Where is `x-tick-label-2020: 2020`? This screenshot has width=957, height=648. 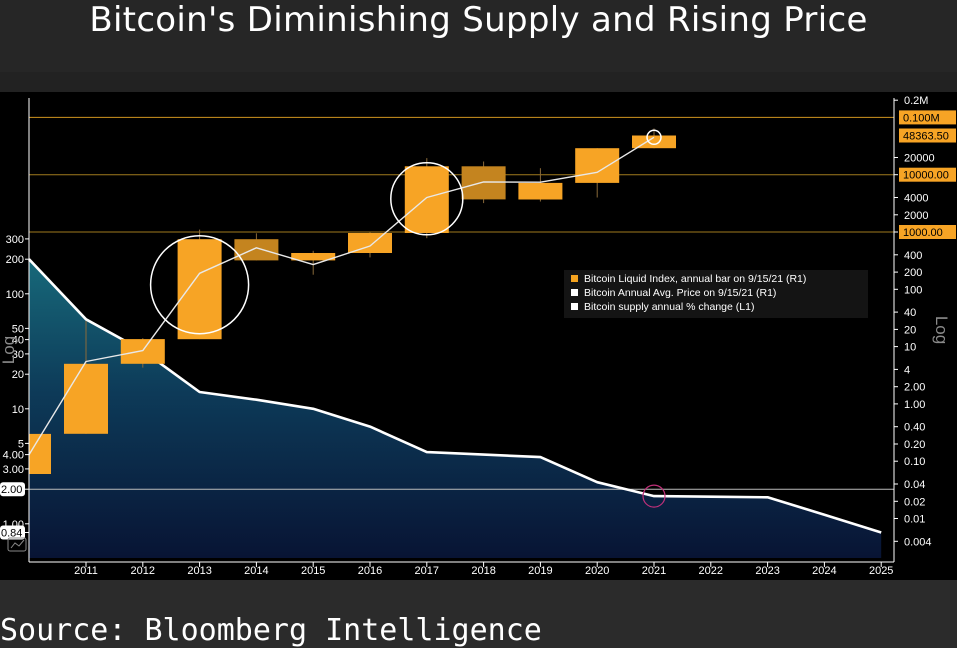
x-tick-label-2020: 2020 is located at coordinates (597, 571).